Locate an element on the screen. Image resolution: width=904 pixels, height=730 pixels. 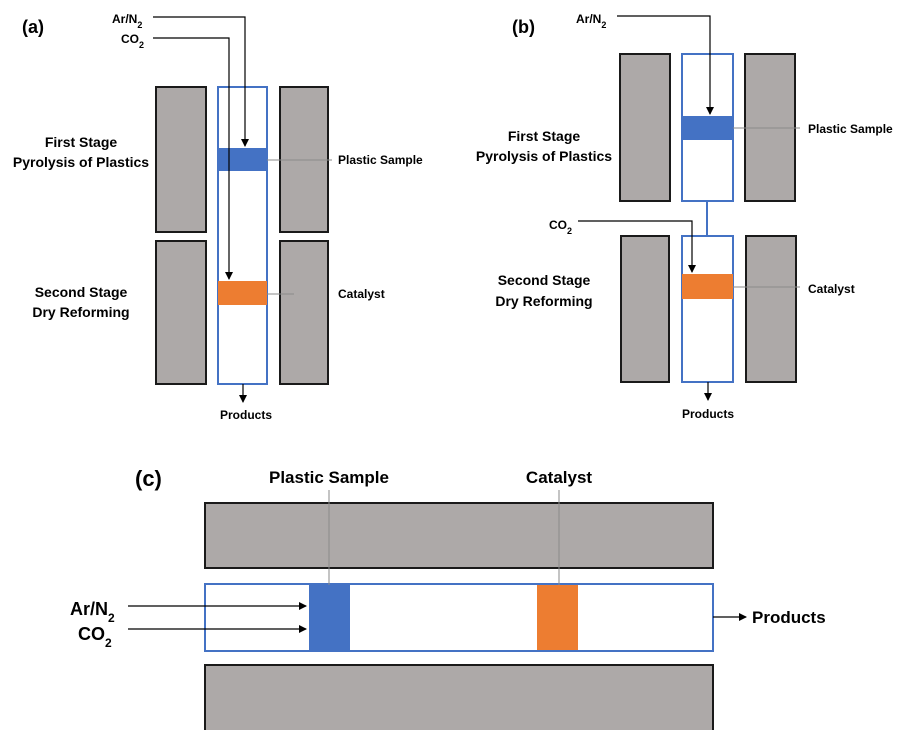
plastic-sample-a is located at coordinates (242, 159).